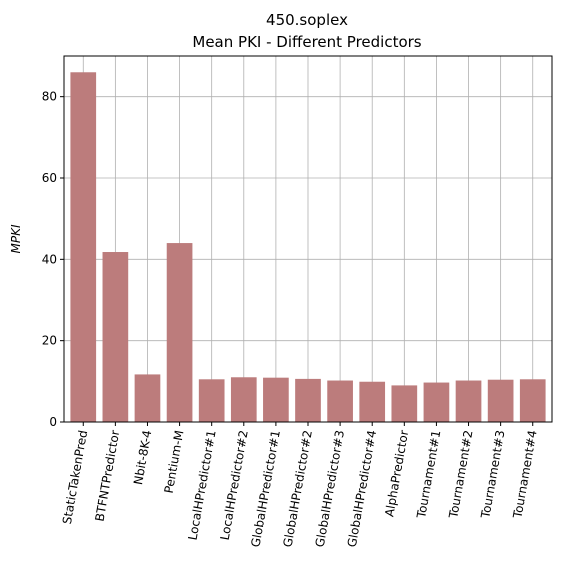  I want to click on x-tick-label: Tournament#1, so click(428, 474).